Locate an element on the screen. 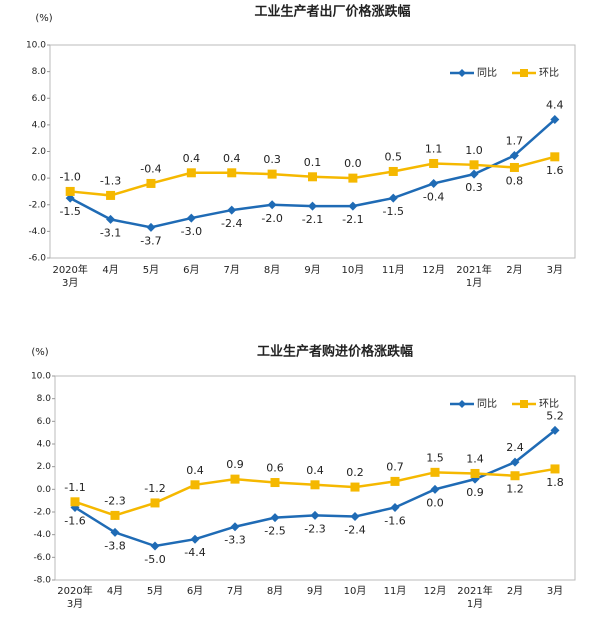 The width and height of the screenshot is (596, 623). value-label: -4.4 is located at coordinates (194, 552).